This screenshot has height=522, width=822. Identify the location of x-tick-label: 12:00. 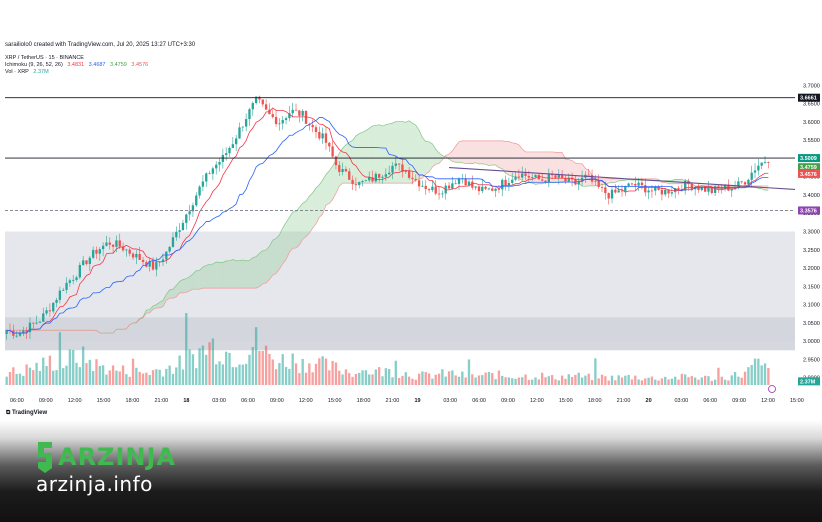
(768, 401).